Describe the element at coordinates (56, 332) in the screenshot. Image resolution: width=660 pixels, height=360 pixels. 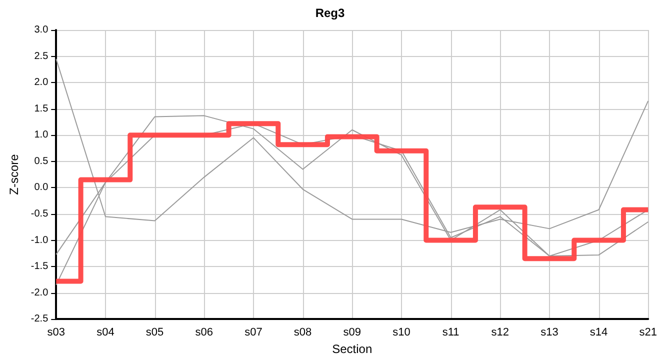
I see `x-tick-label: s03` at that location.